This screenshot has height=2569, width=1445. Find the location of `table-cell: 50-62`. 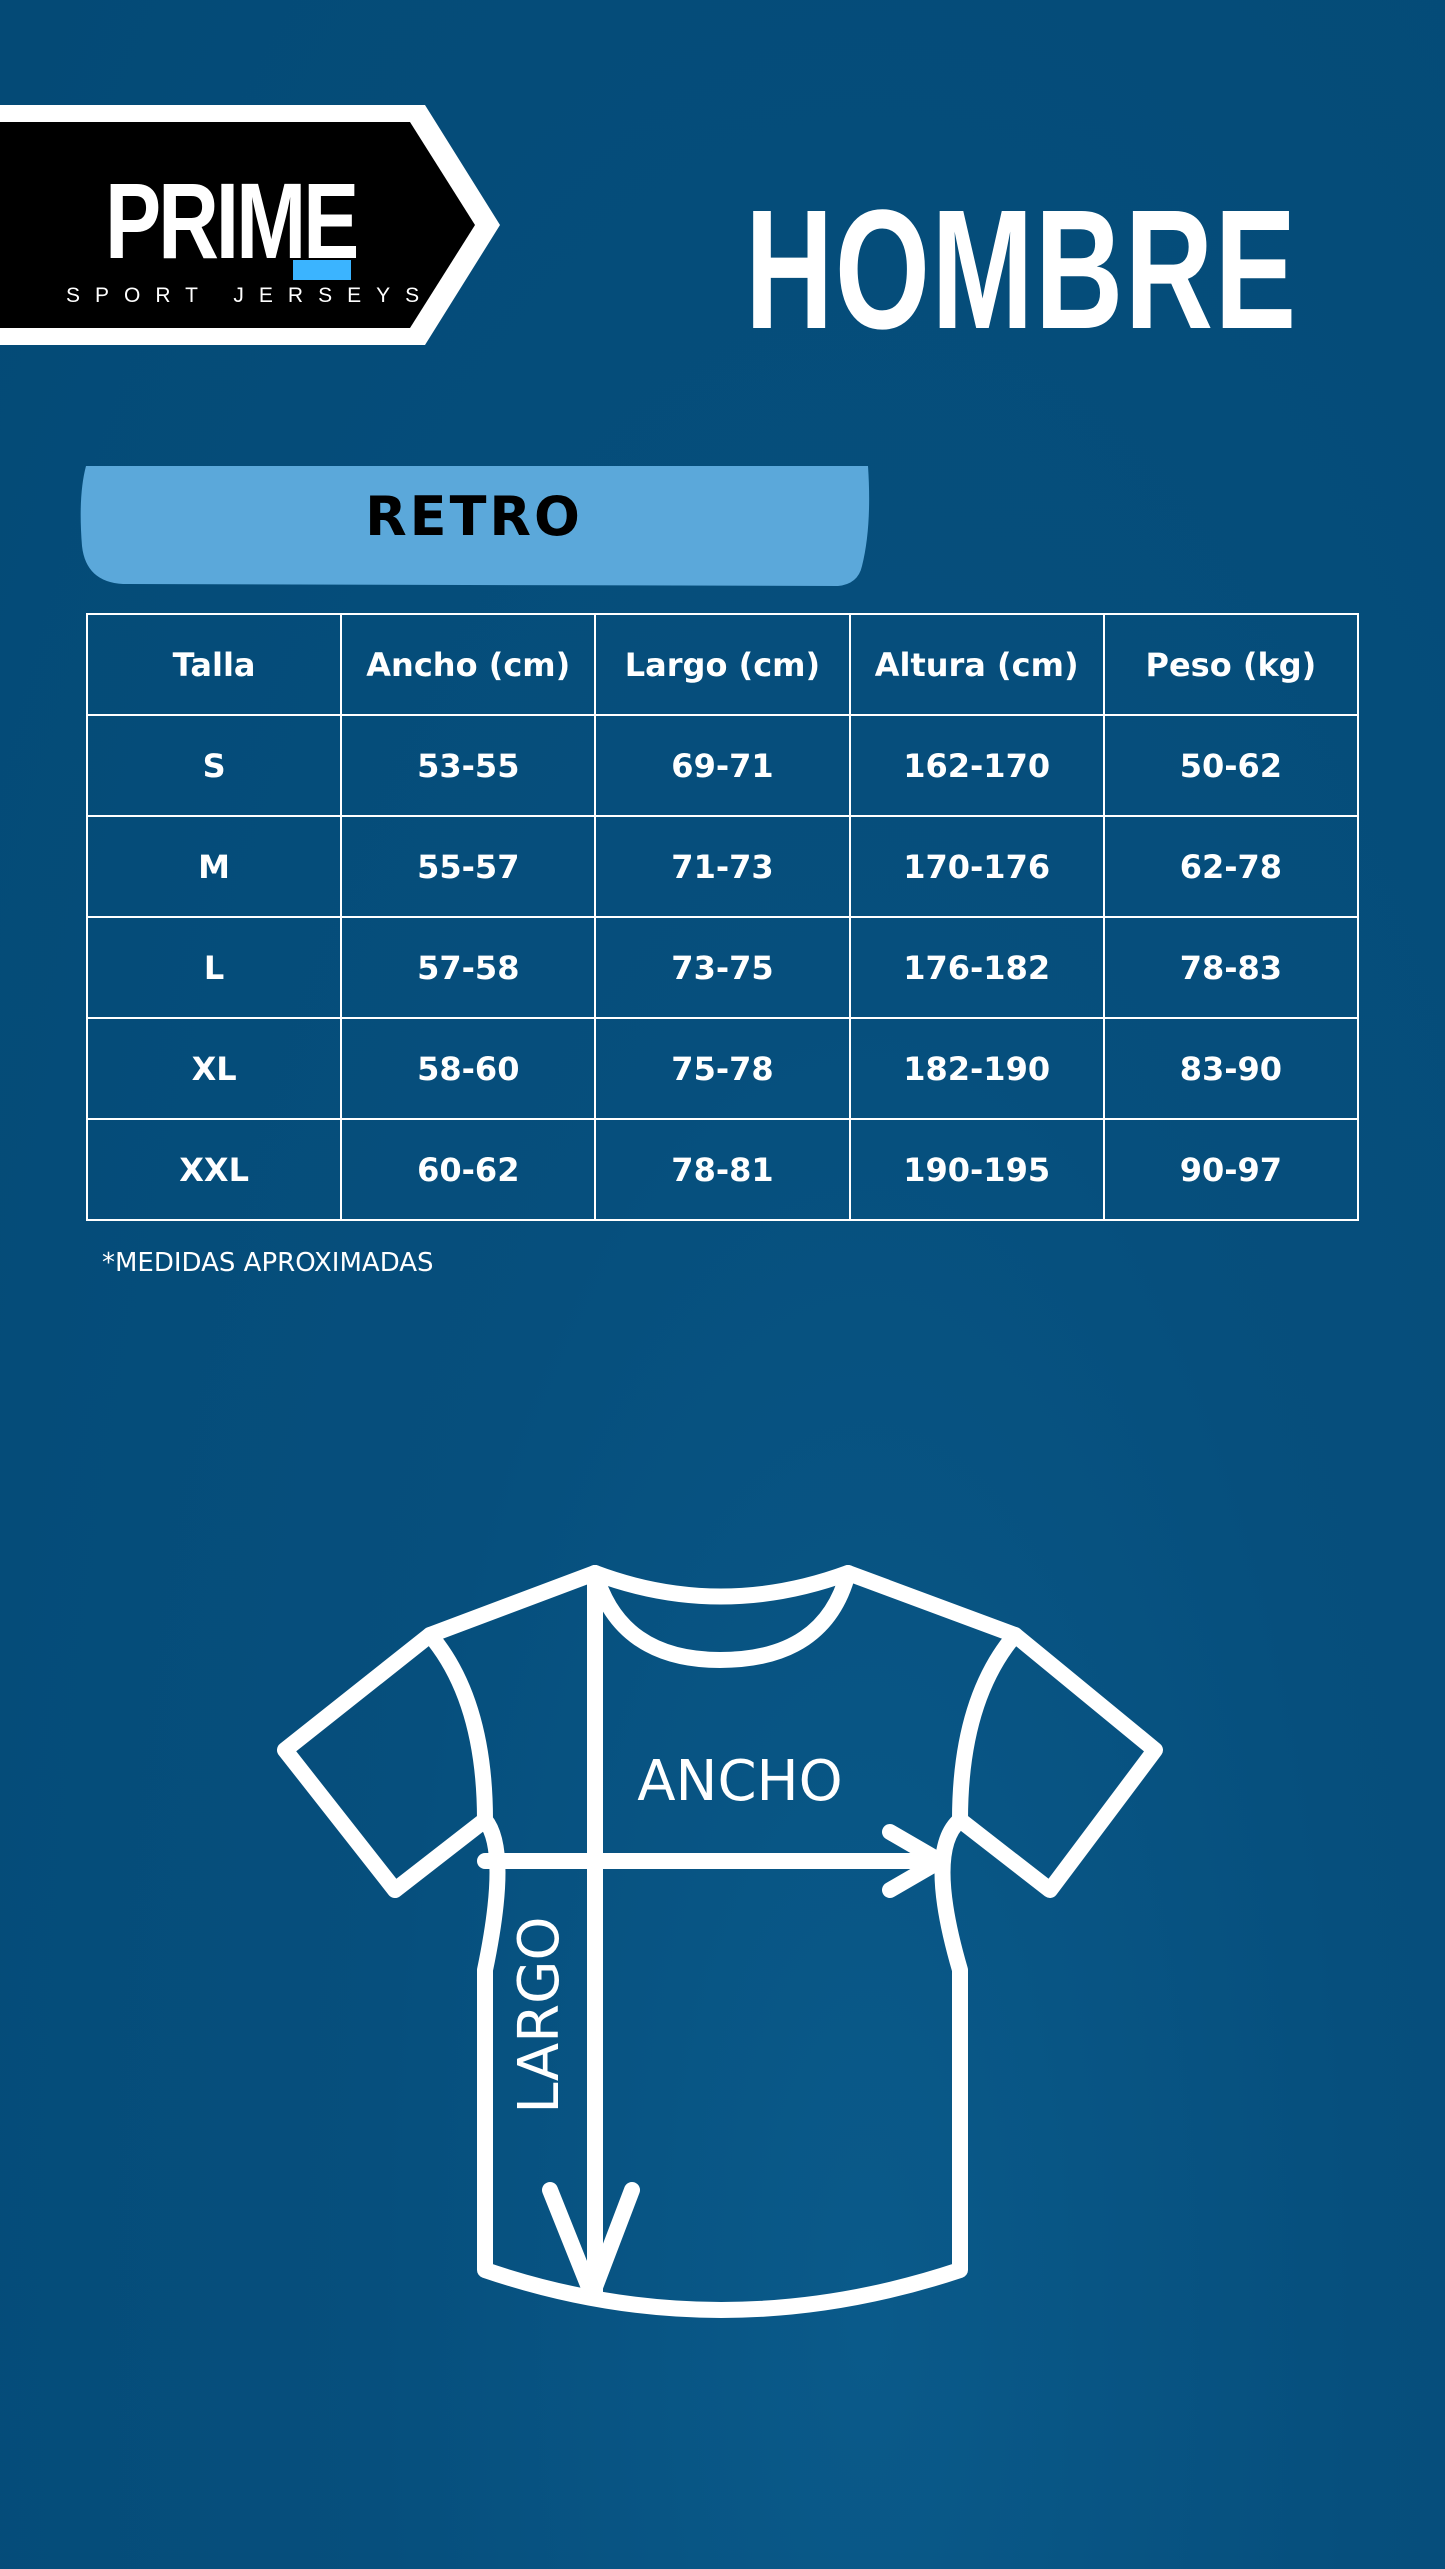

table-cell: 50-62 is located at coordinates (1231, 765).